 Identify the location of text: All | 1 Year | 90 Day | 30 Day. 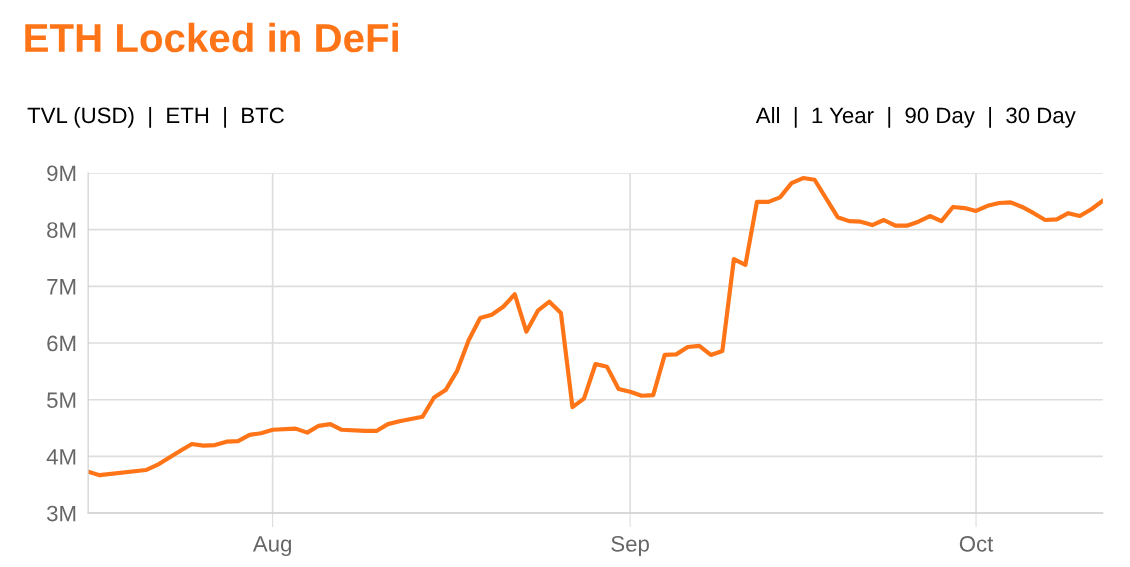
(915, 117).